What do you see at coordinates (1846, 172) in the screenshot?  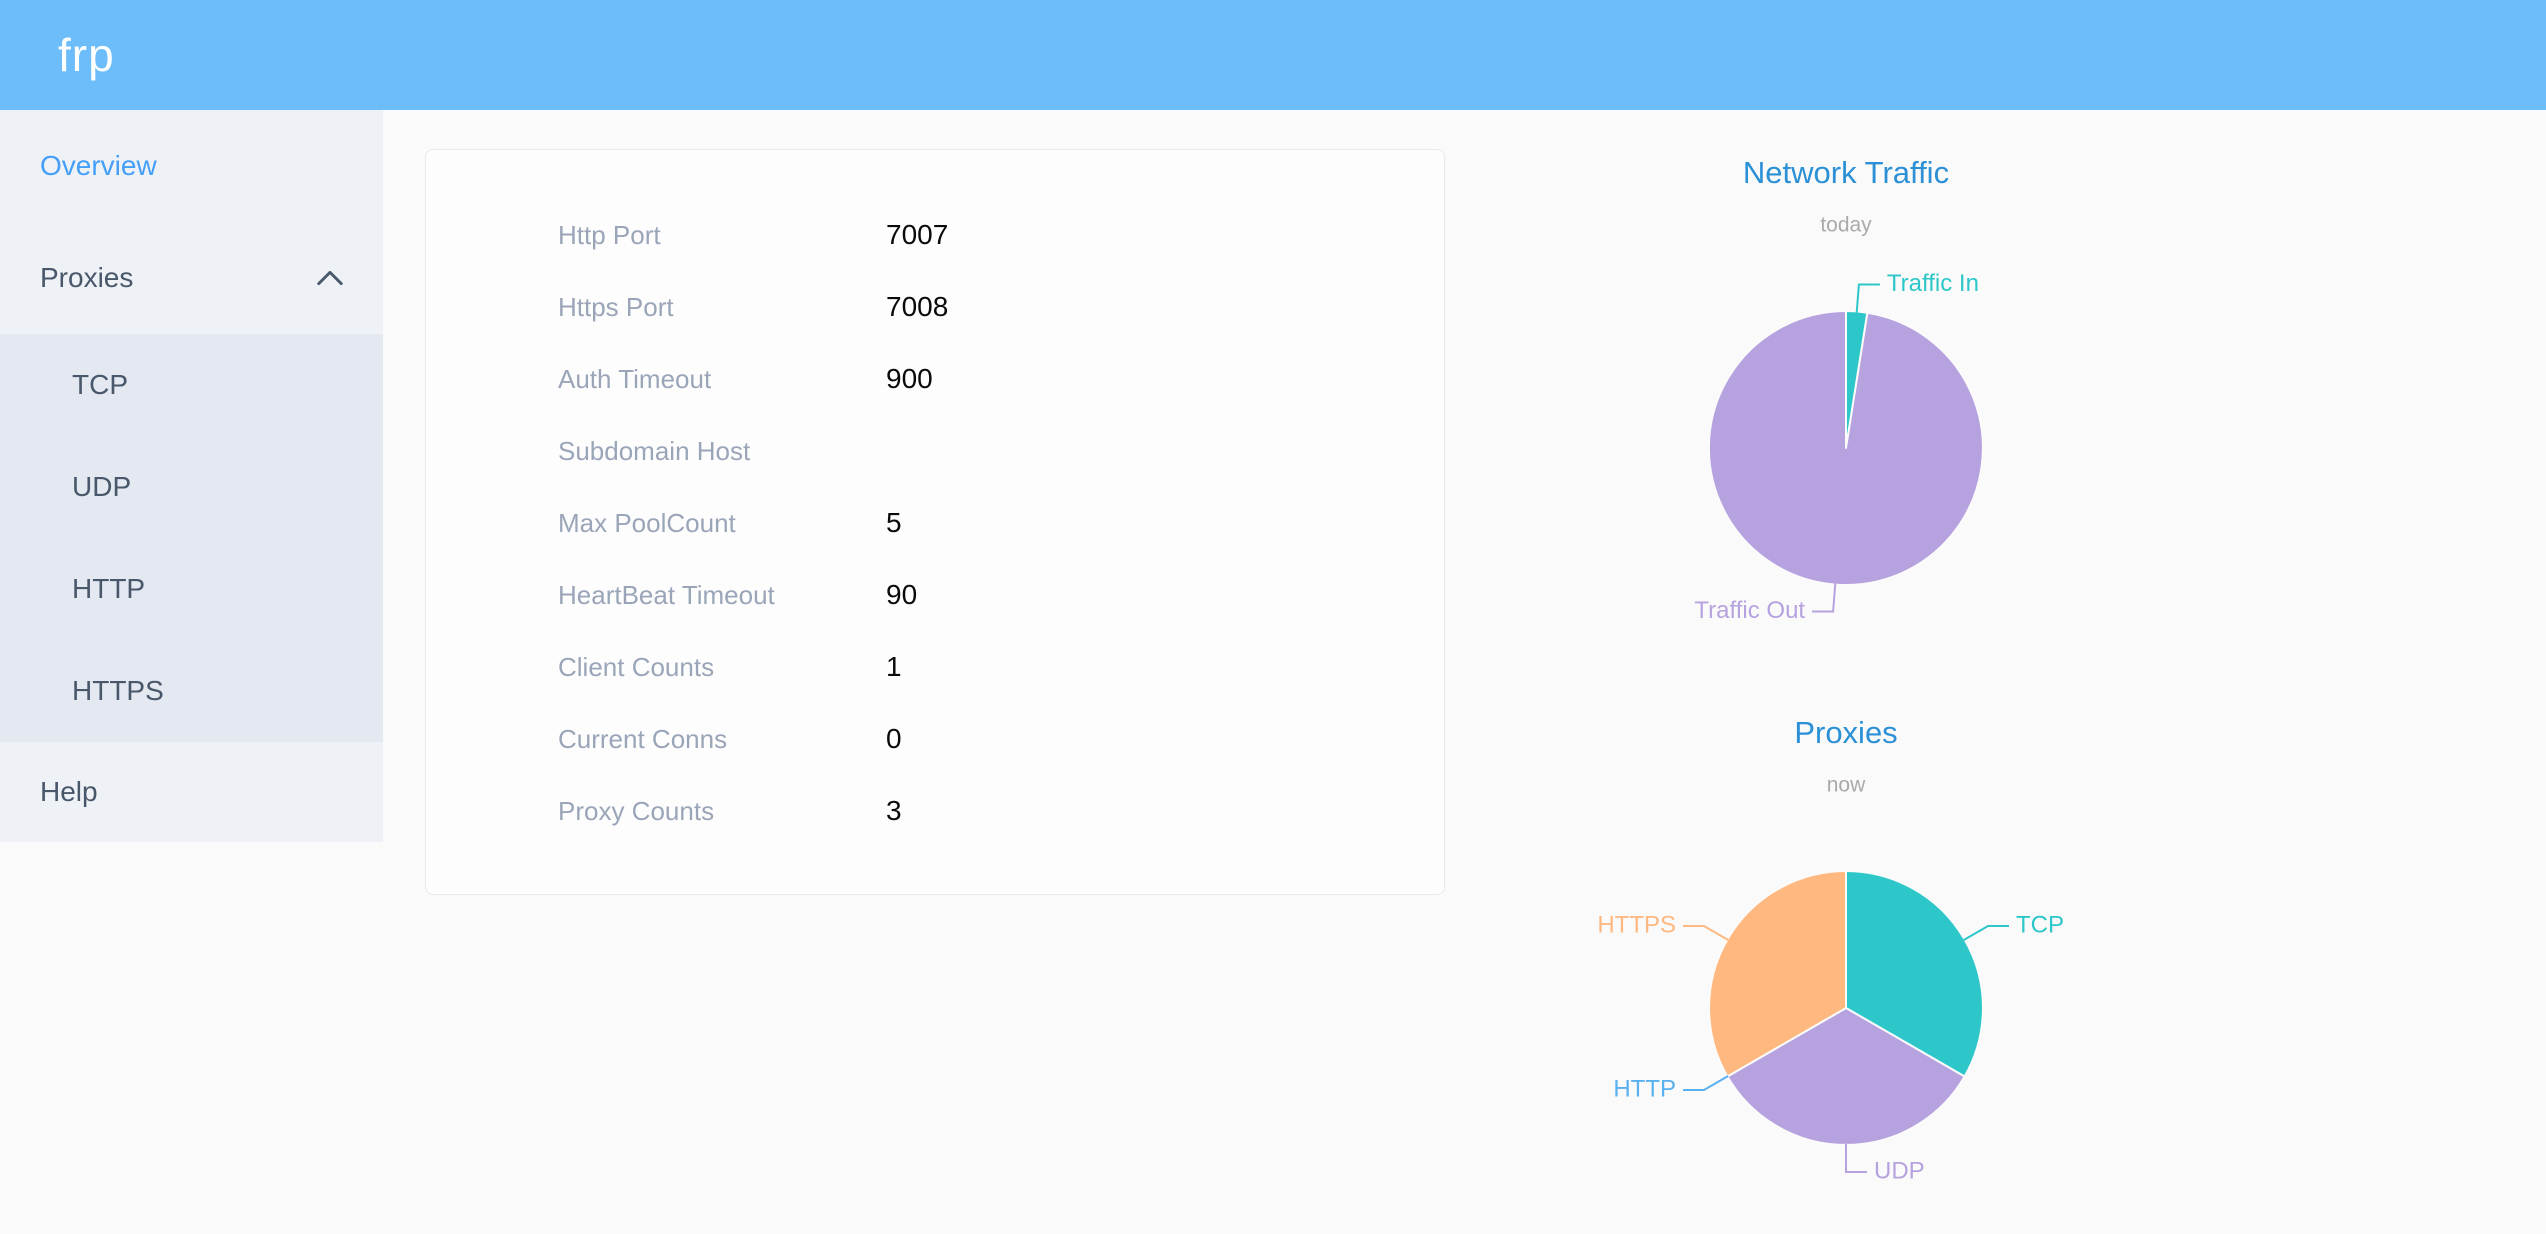 I see `chart-title: Network Traffic` at bounding box center [1846, 172].